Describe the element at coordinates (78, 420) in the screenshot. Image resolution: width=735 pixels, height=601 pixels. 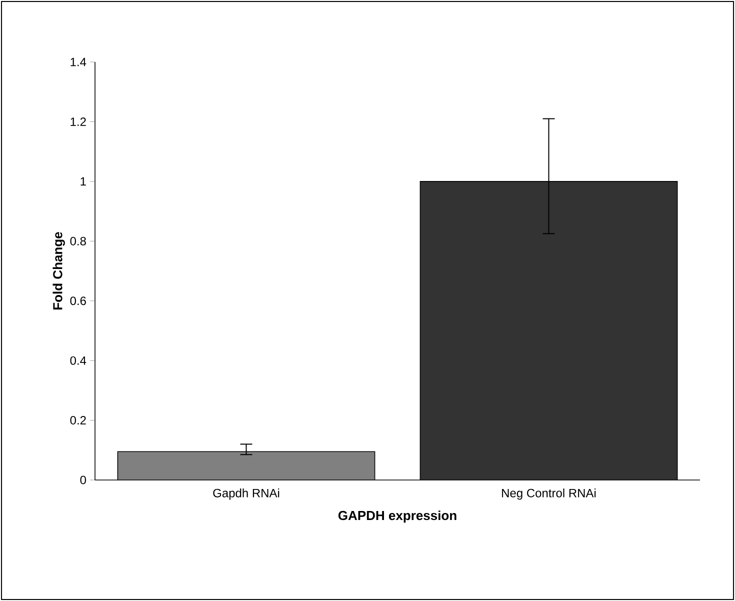
I see `y-tick-label: 0.2` at that location.